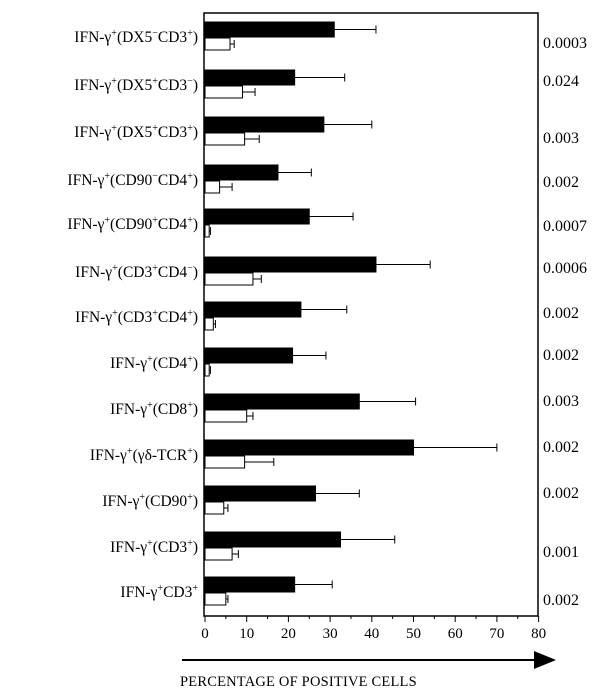 This screenshot has width=610, height=692. Describe the element at coordinates (371, 634) in the screenshot. I see `x-tick-label: 40` at that location.